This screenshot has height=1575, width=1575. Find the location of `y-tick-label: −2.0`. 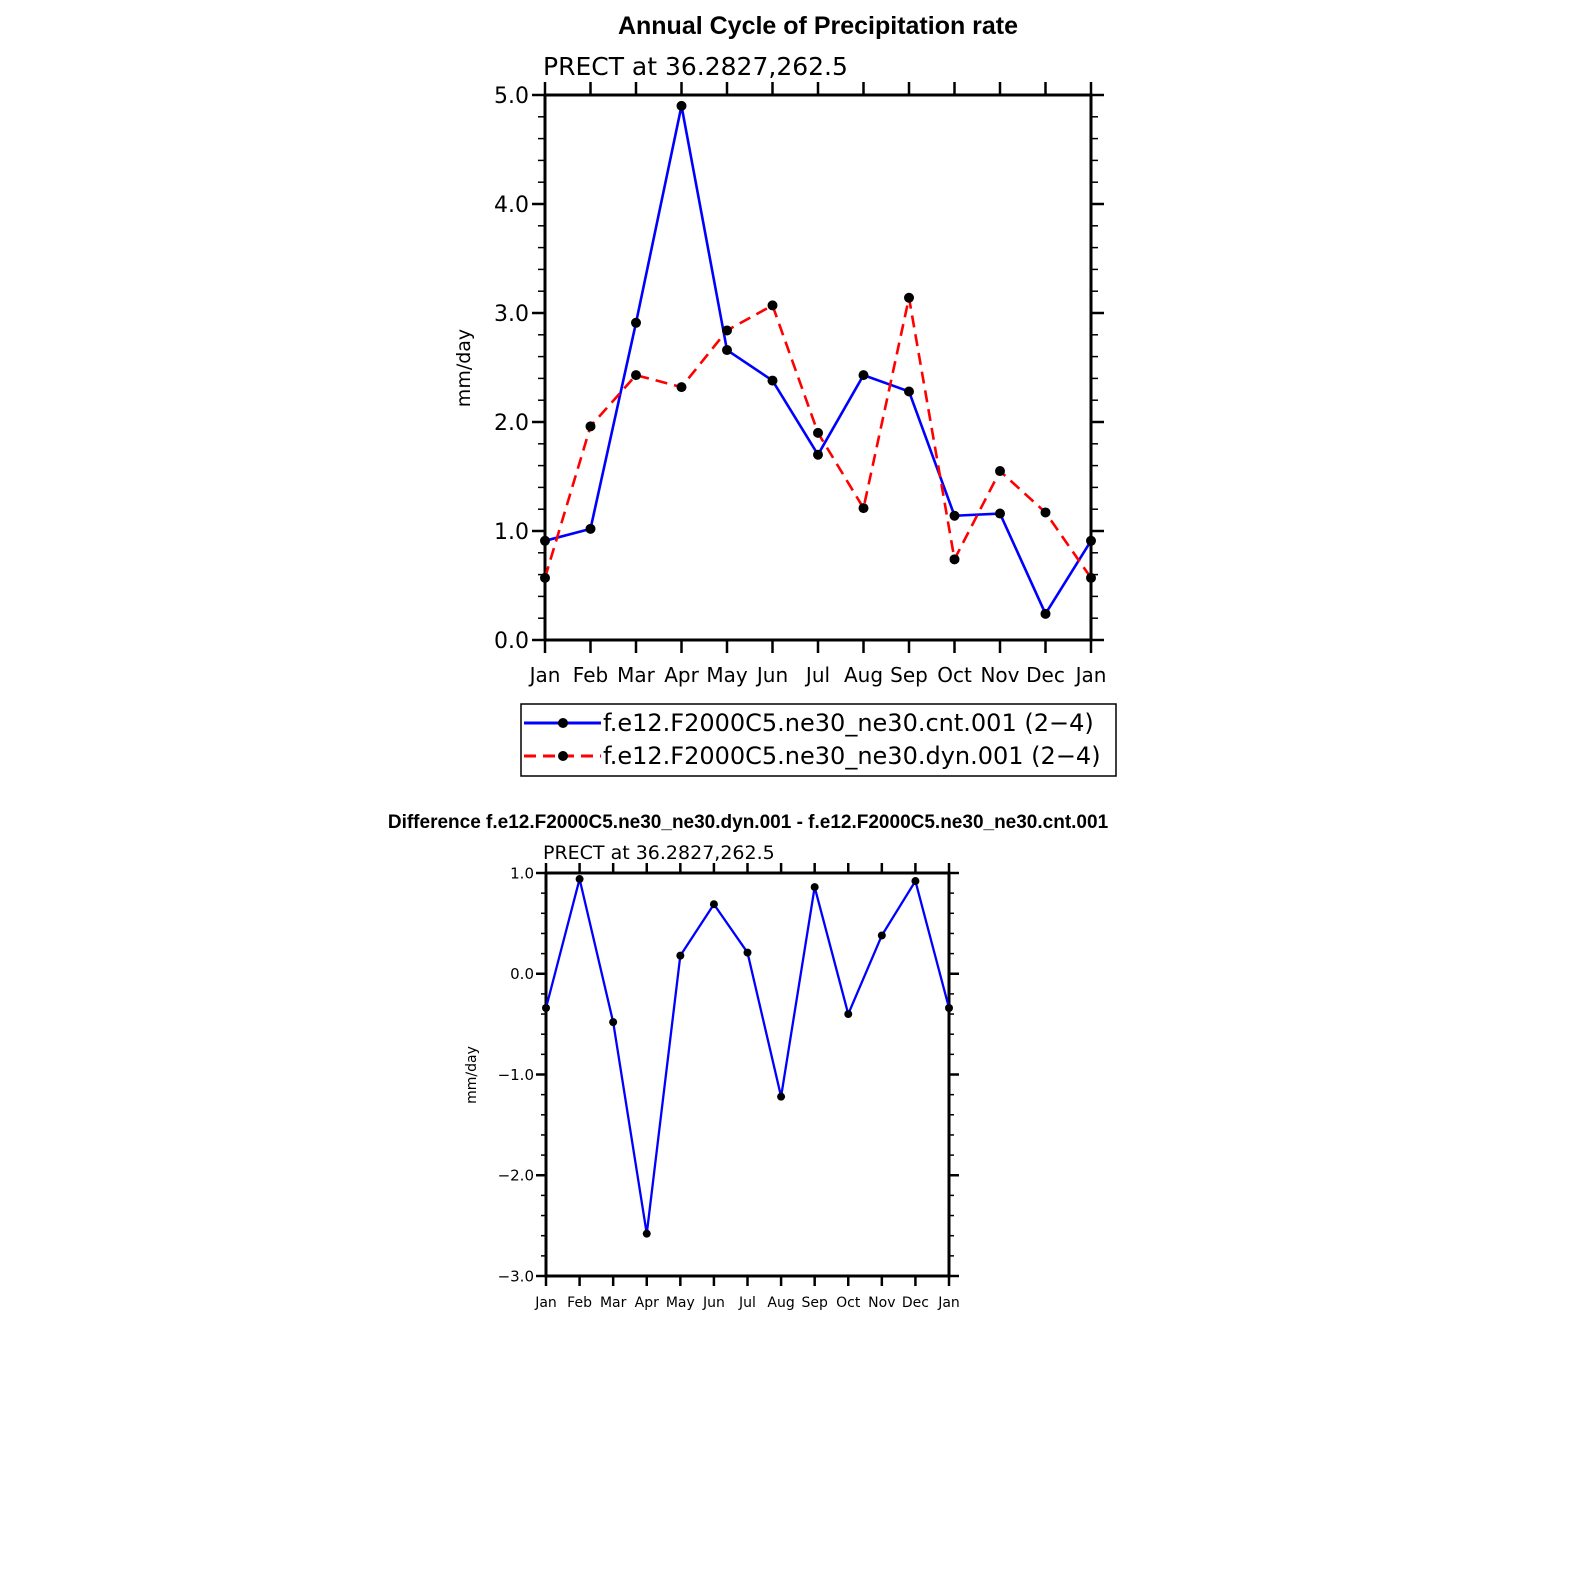

y-tick-label: −2.0 is located at coordinates (516, 1176).